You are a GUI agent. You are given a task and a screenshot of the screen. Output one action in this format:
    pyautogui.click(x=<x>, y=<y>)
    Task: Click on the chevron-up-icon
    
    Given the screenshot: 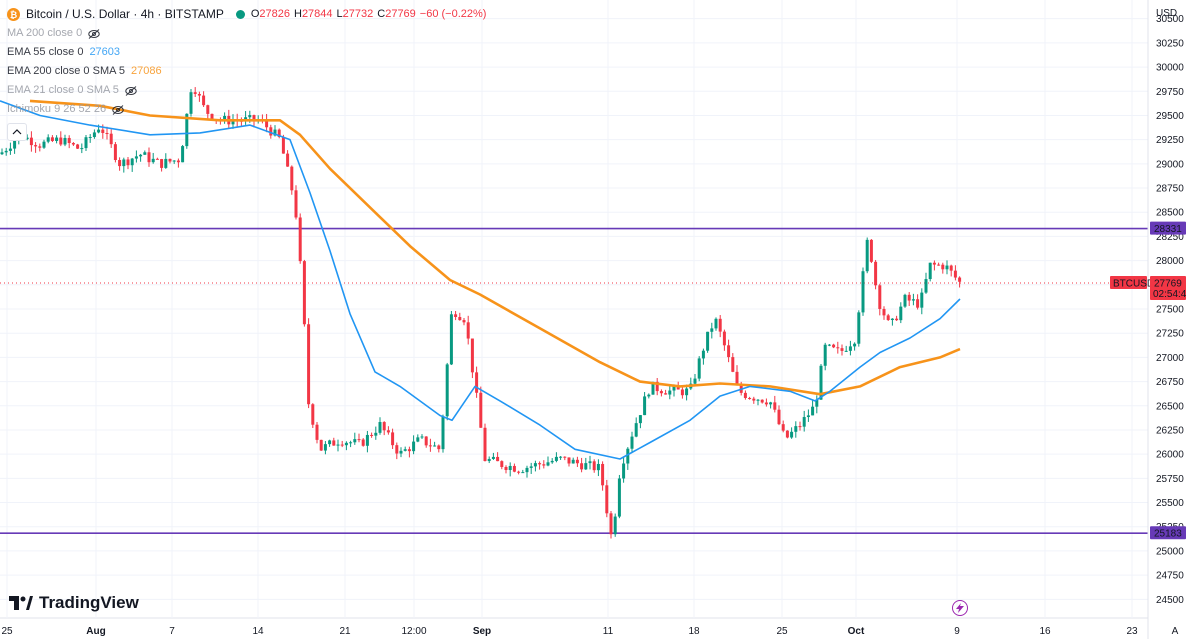 What is the action you would take?
    pyautogui.click(x=17, y=132)
    